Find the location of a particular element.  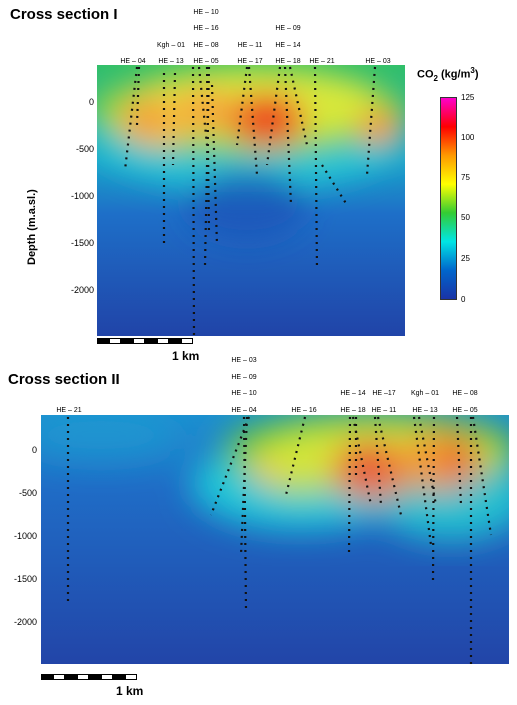

colorbar-title-sup: 3 is located at coordinates (472, 70).